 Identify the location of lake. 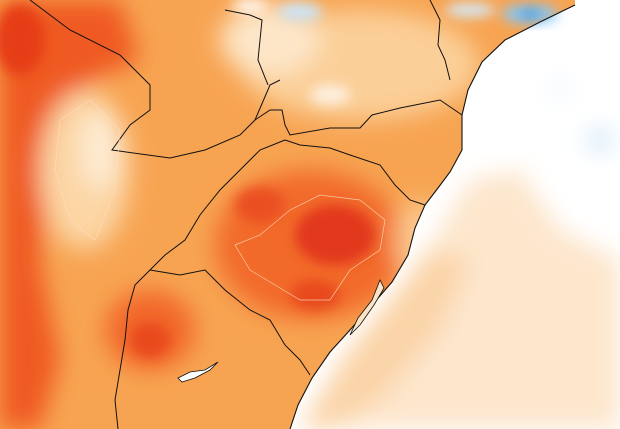
(198, 372).